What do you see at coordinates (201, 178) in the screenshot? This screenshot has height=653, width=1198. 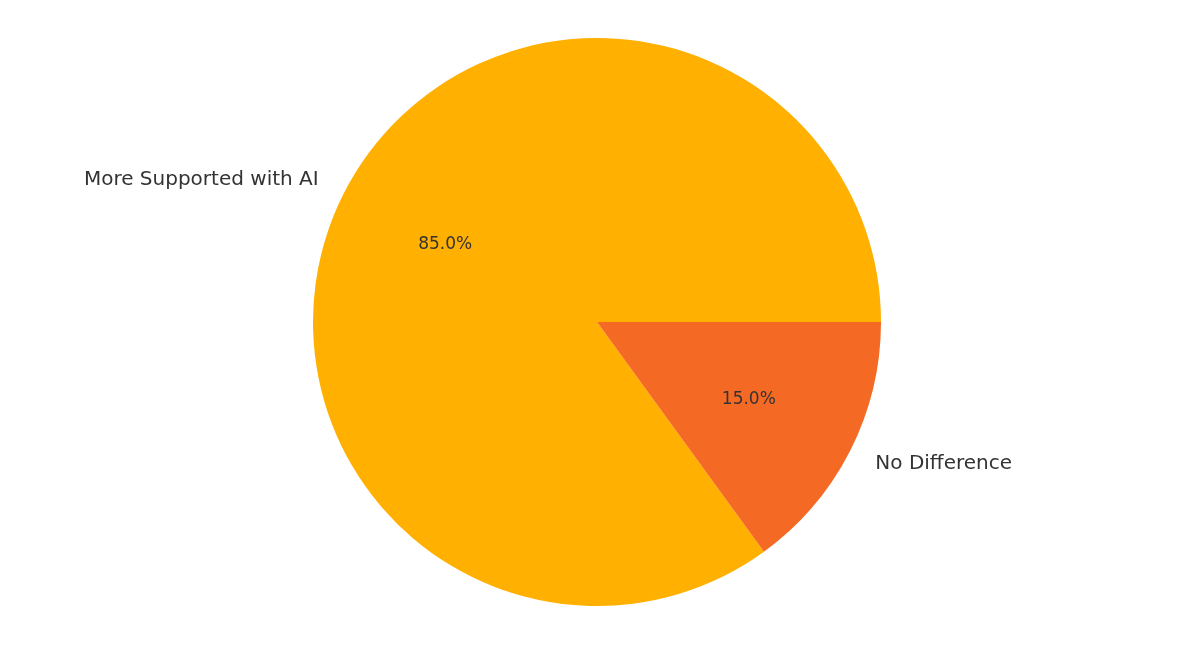 I see `slice-label: More Supported with AI` at bounding box center [201, 178].